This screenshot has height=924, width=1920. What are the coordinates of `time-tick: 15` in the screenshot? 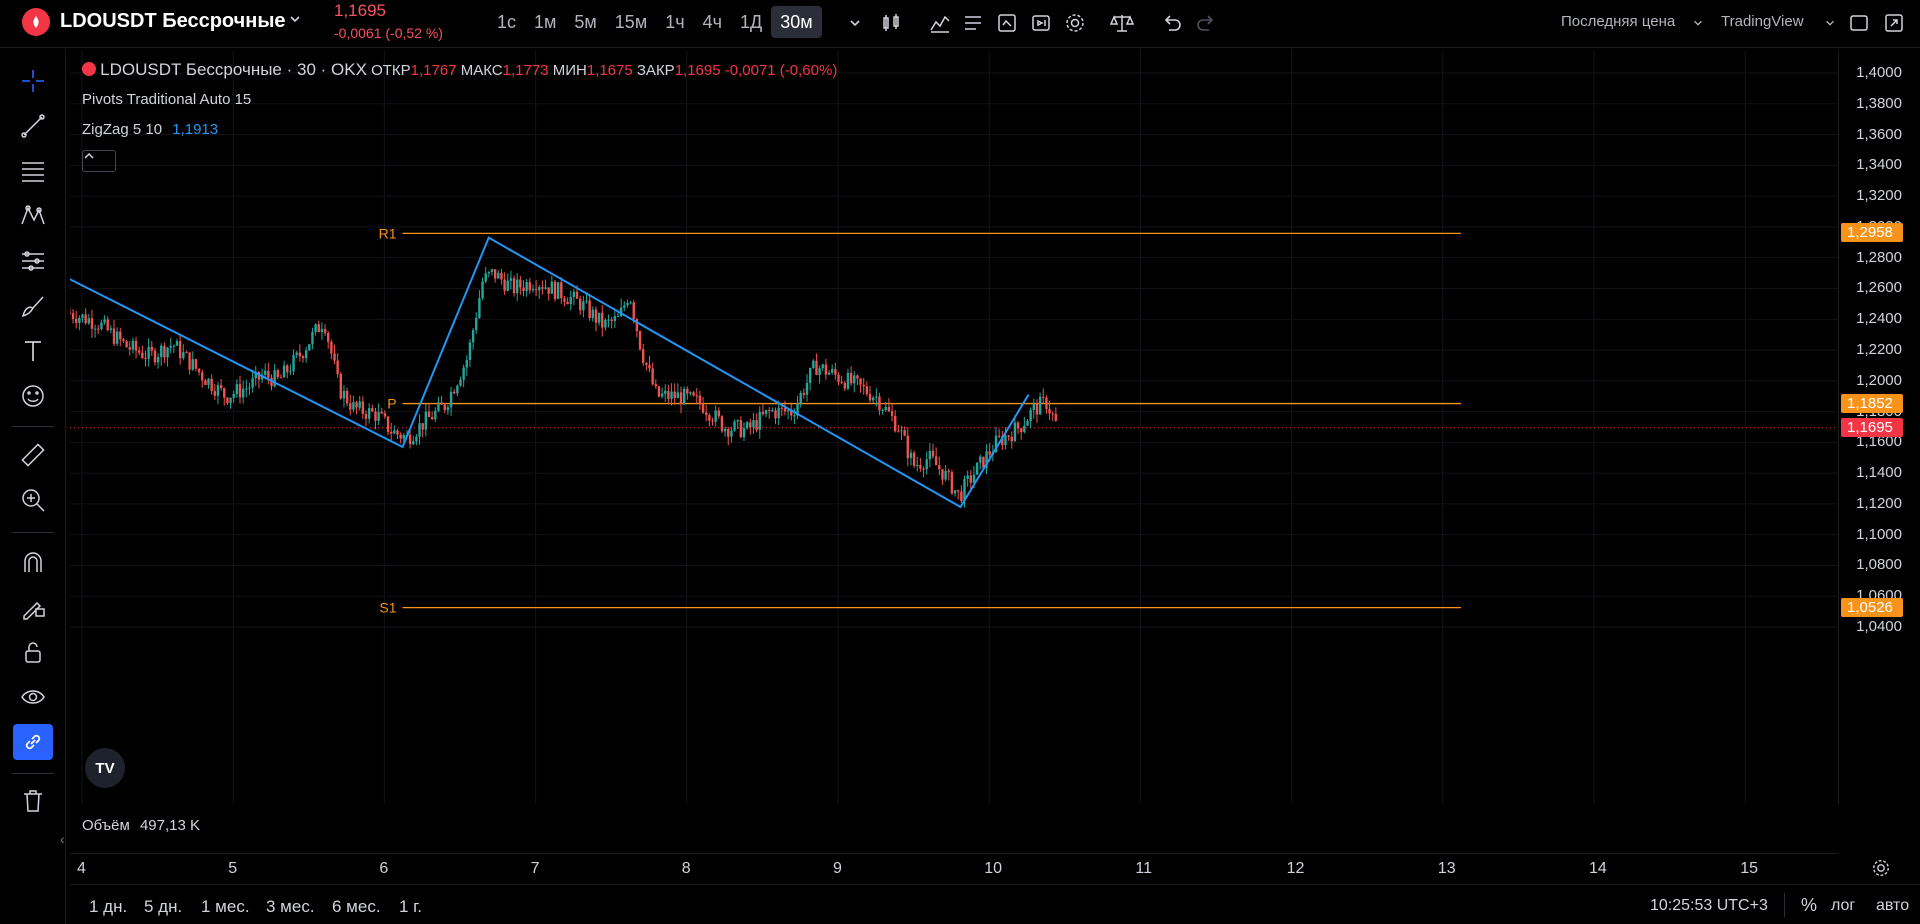 It's located at (1749, 868).